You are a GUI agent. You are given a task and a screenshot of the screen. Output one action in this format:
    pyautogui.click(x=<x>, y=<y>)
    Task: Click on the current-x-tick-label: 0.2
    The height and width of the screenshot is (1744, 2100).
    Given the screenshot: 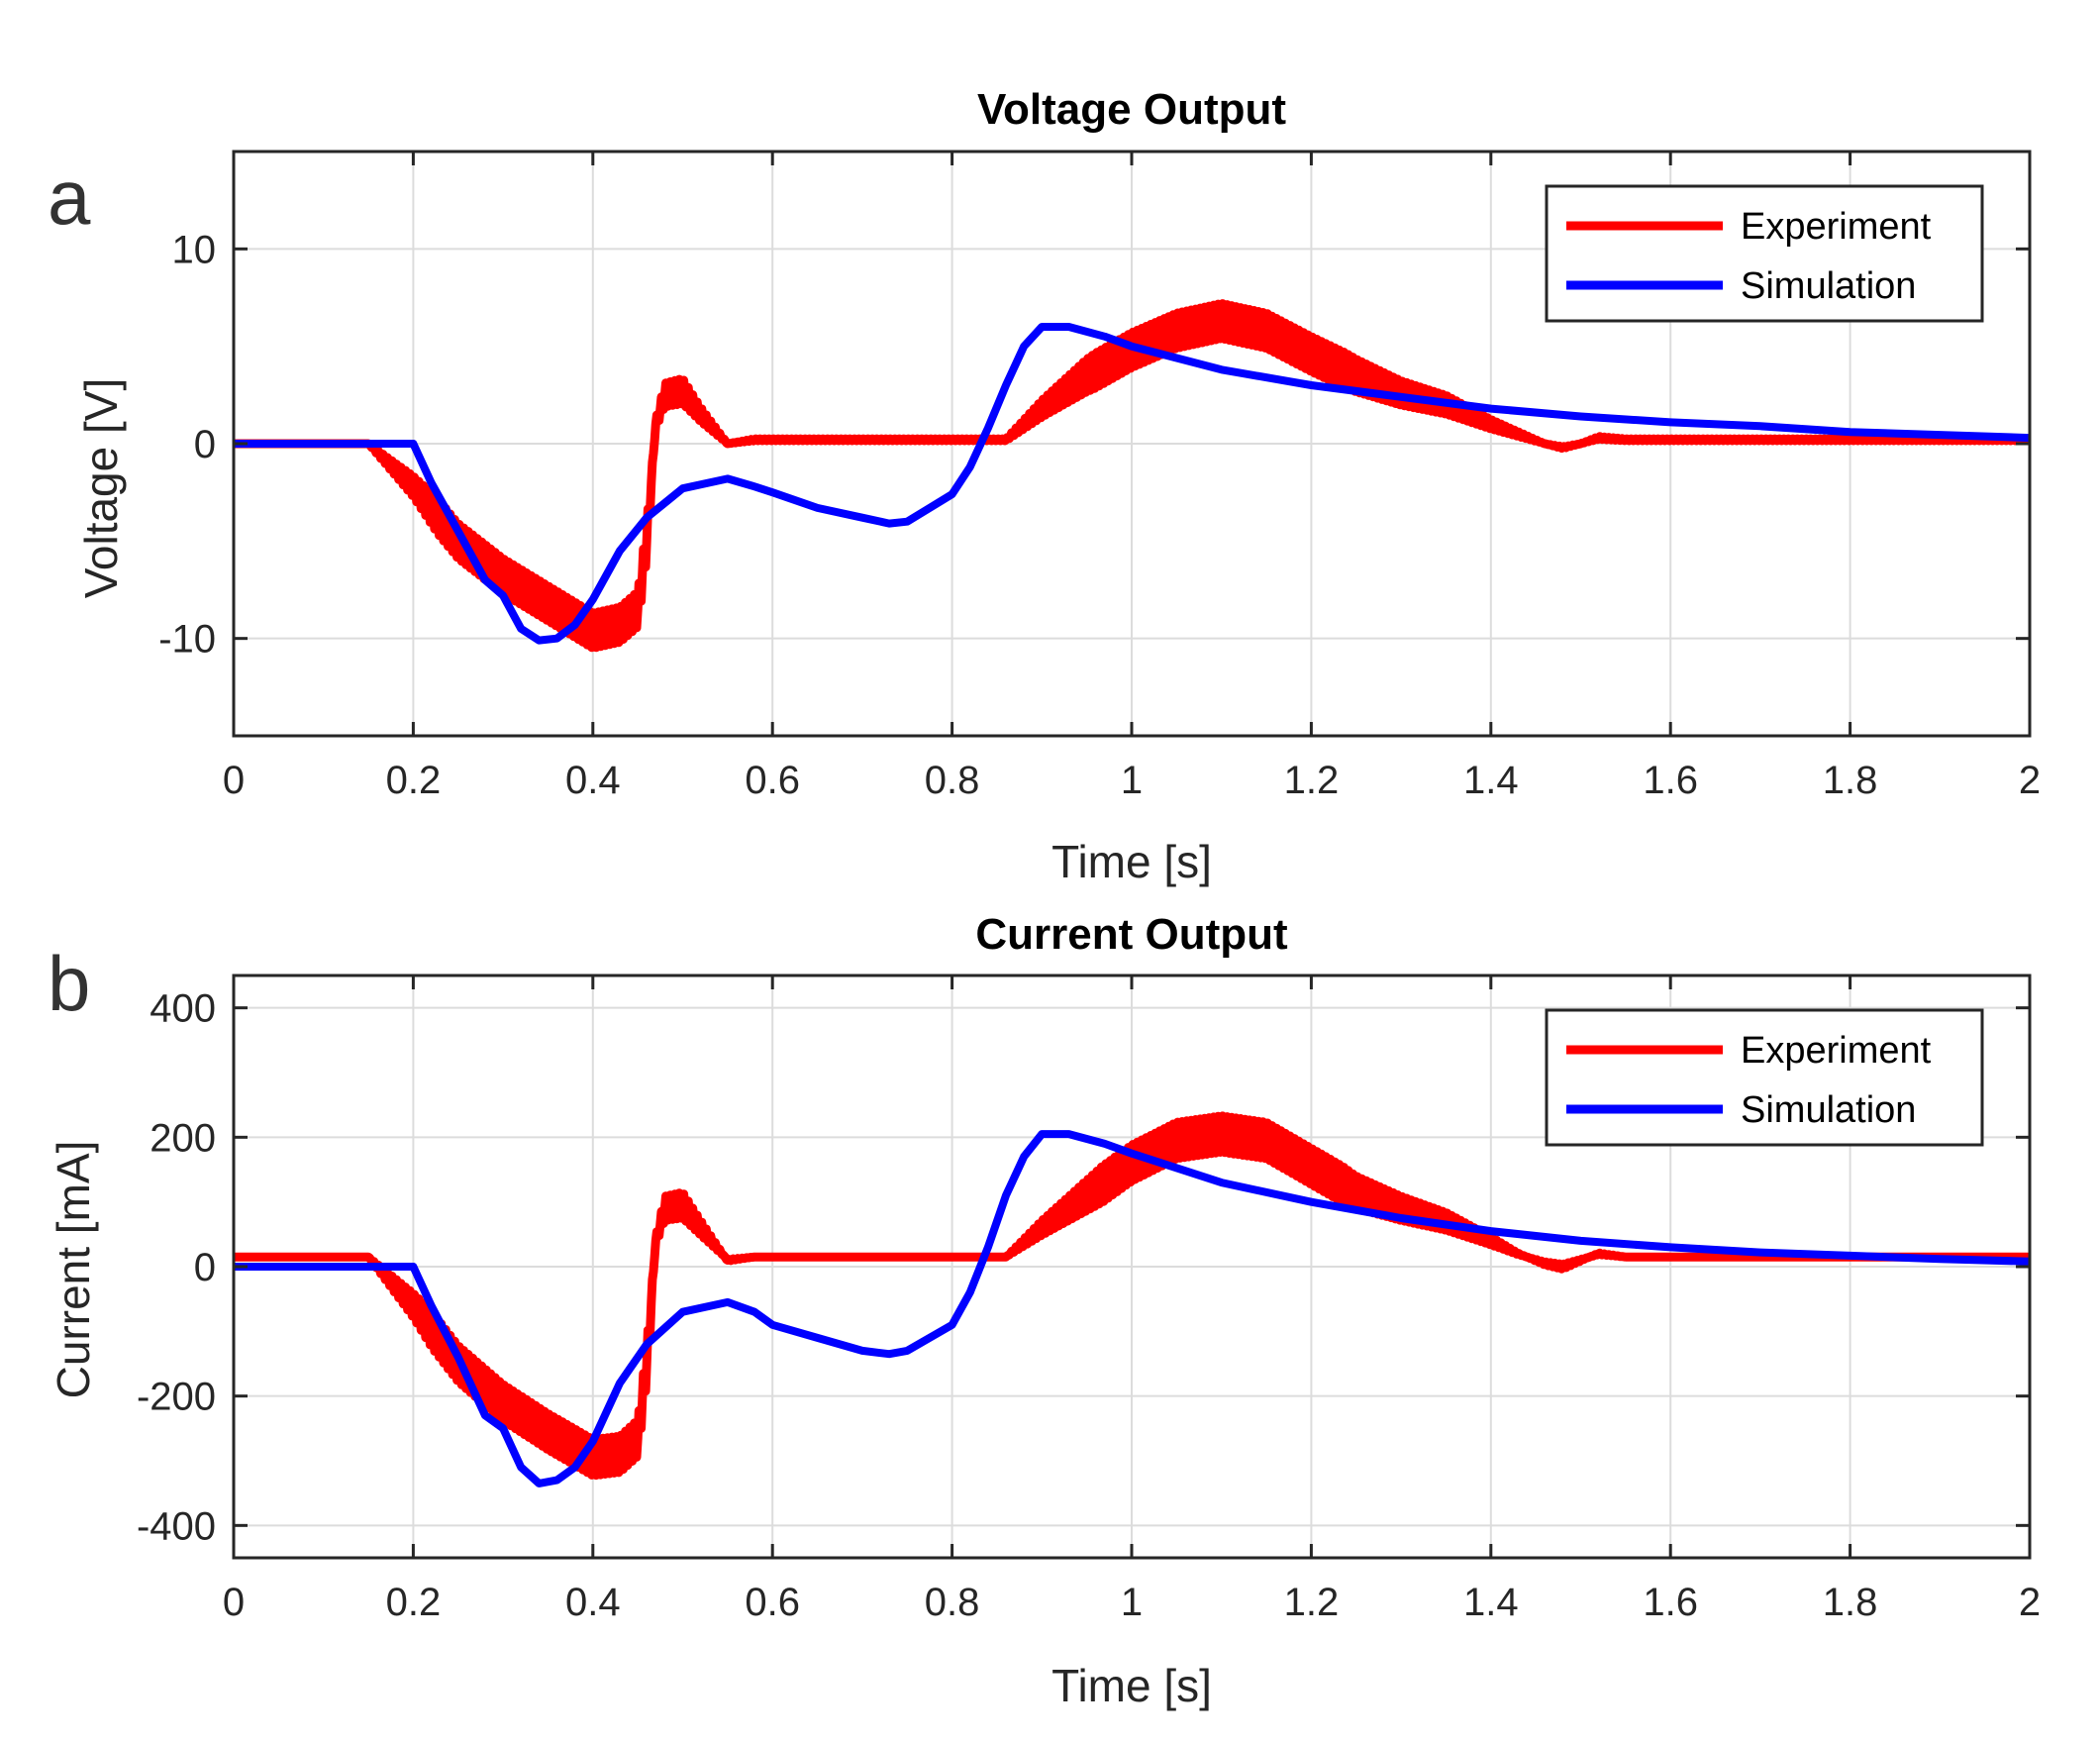 What is the action you would take?
    pyautogui.click(x=414, y=1602)
    